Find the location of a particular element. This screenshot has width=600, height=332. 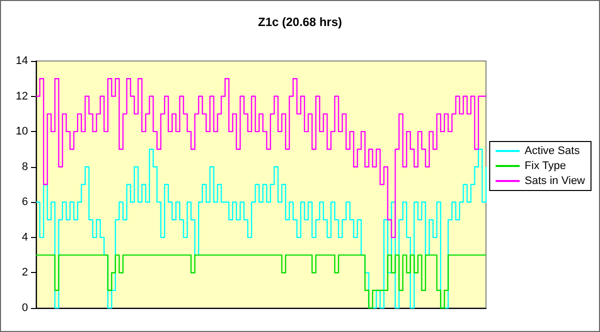

legend-label: Active Sats is located at coordinates (552, 151).